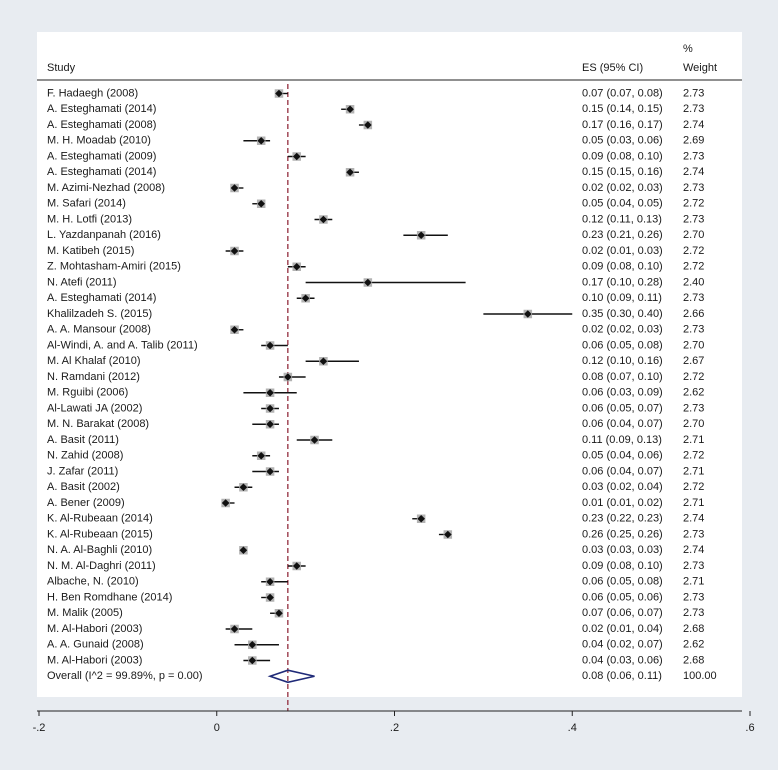 Image resolution: width=778 pixels, height=770 pixels. Describe the element at coordinates (100, 534) in the screenshot. I see `study-label: K. Al-Rubeaan (2015)` at that location.